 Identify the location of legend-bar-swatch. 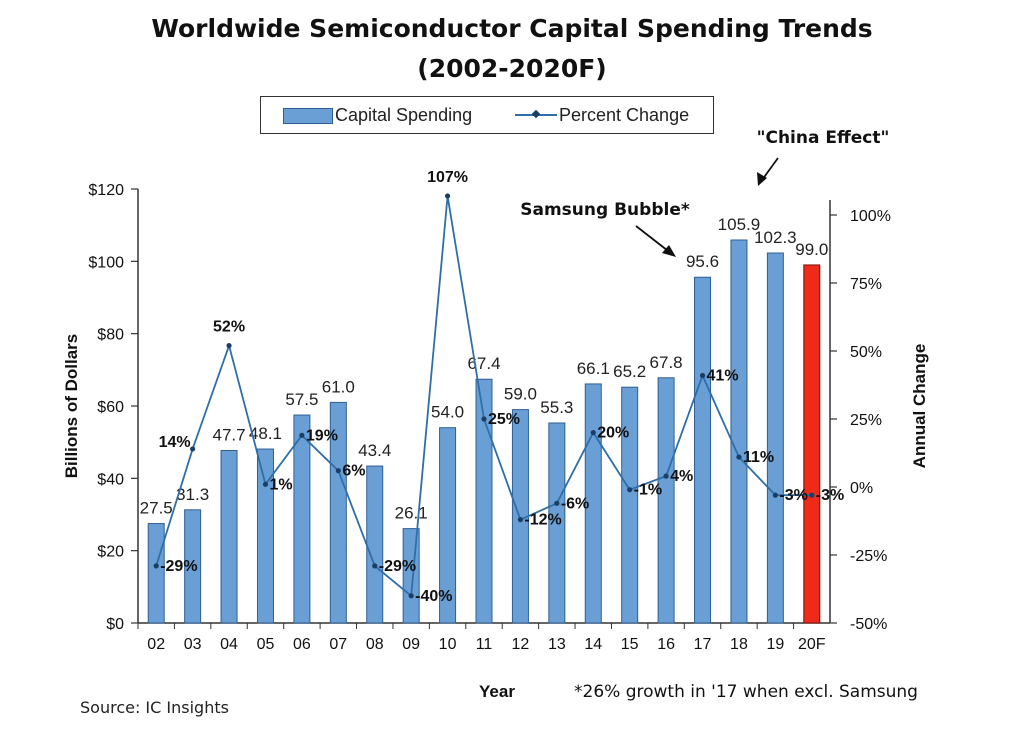
(308, 116).